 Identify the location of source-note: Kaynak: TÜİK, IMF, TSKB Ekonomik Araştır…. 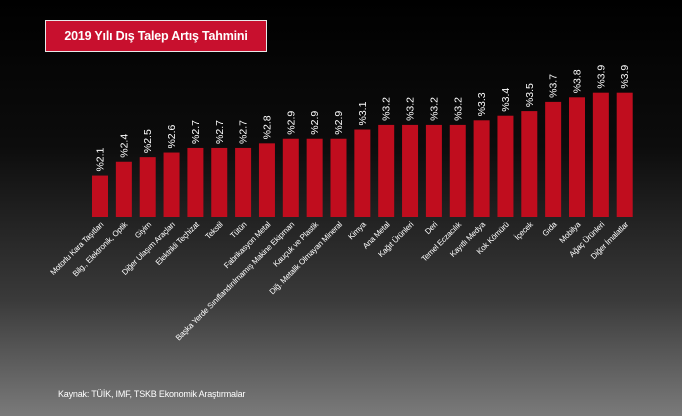
(152, 394).